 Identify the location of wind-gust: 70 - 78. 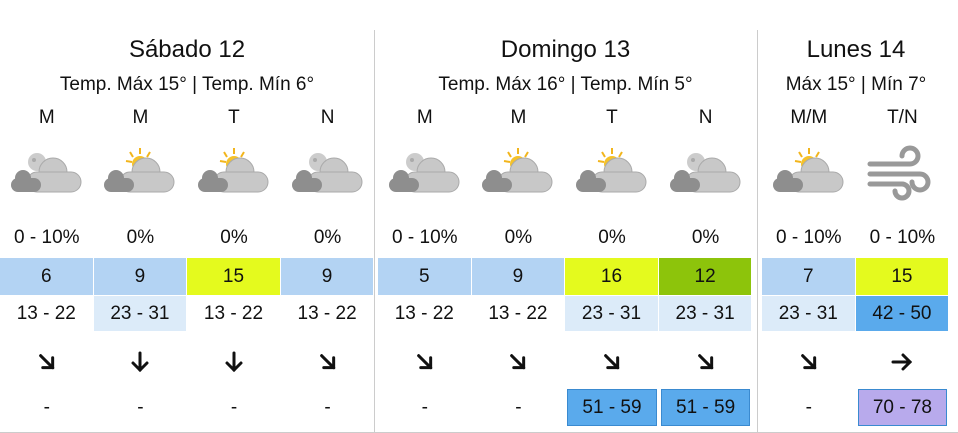
(902, 407).